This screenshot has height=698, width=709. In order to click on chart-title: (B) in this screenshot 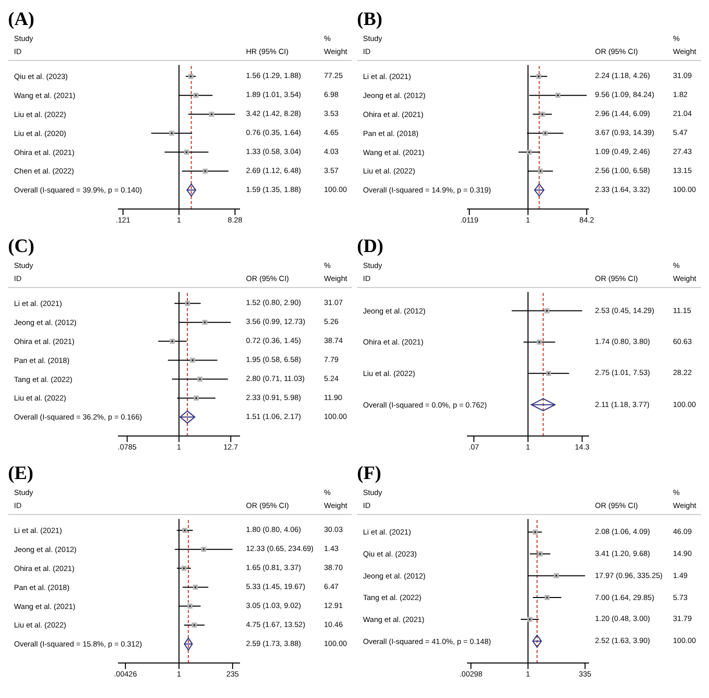, I will do `click(370, 20)`.